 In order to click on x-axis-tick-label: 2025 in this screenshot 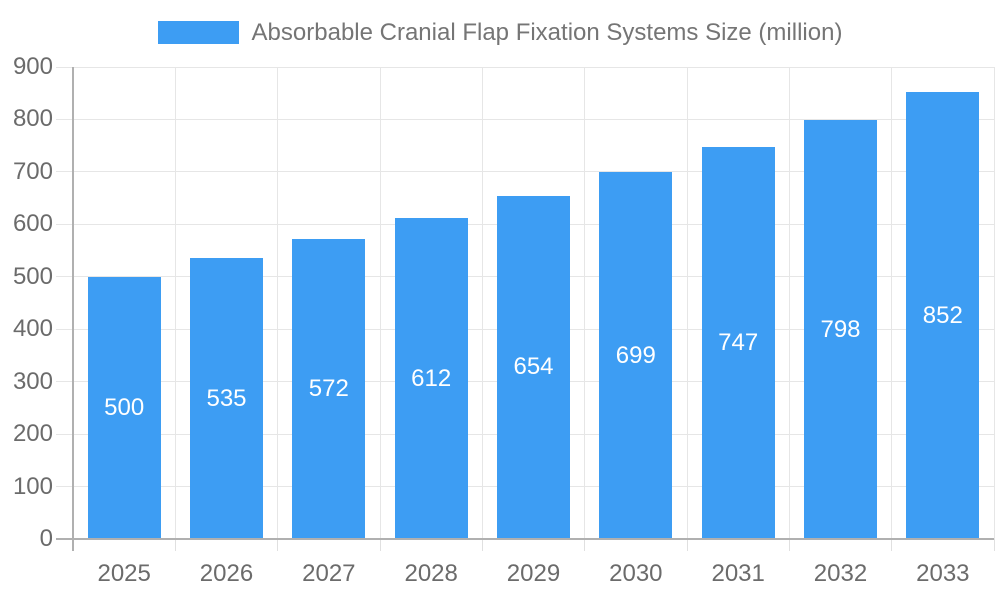, I will do `click(124, 573)`.